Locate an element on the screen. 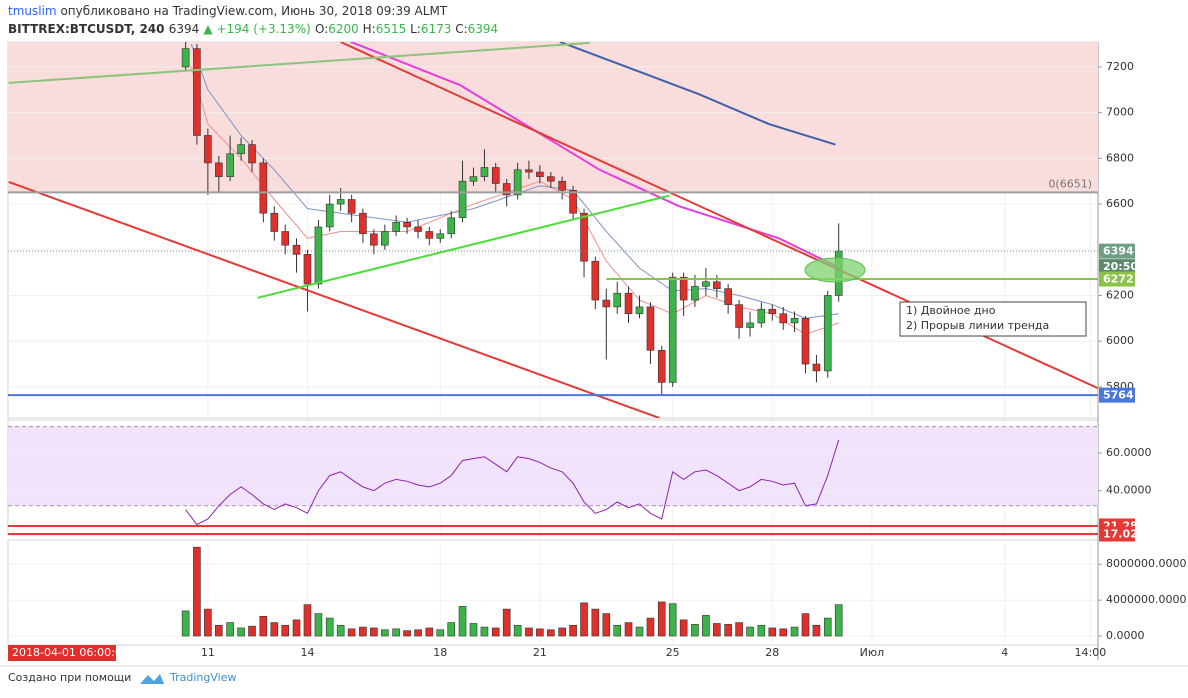 This screenshot has height=698, width=1188. y-tick-label: 6200 is located at coordinates (1120, 294).